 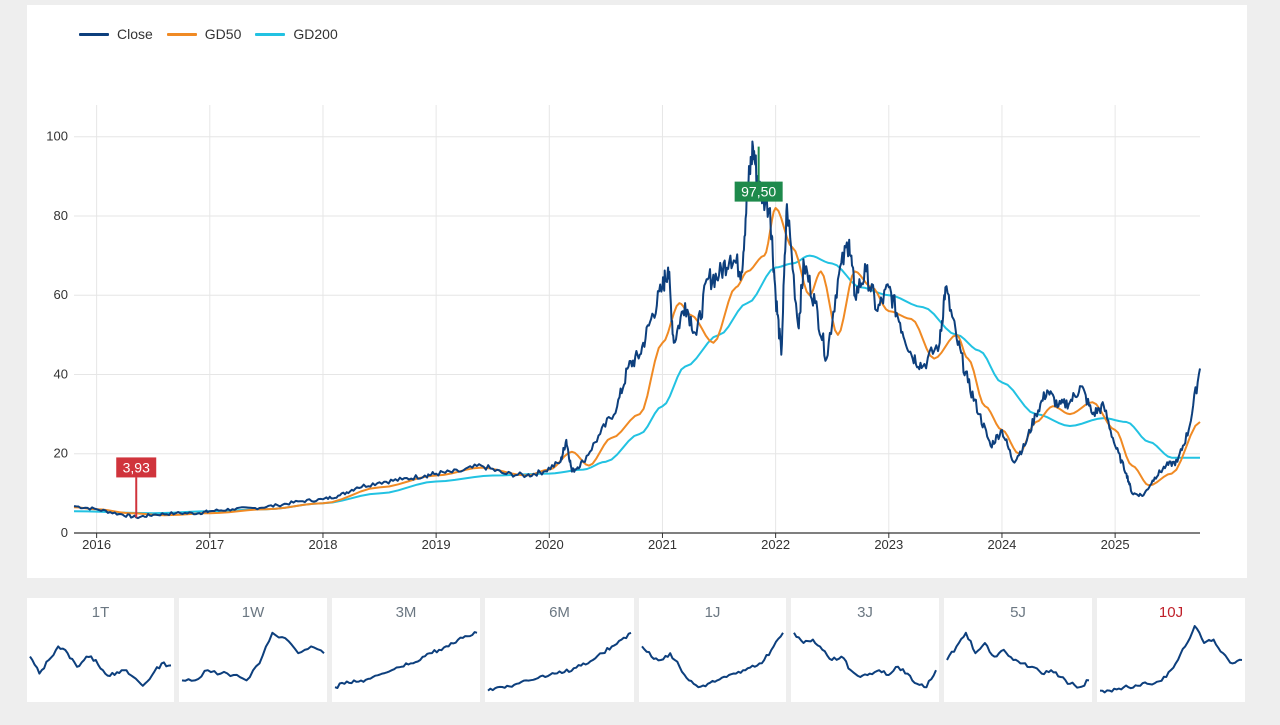 I want to click on x-tick-label: 2017, so click(x=209, y=544).